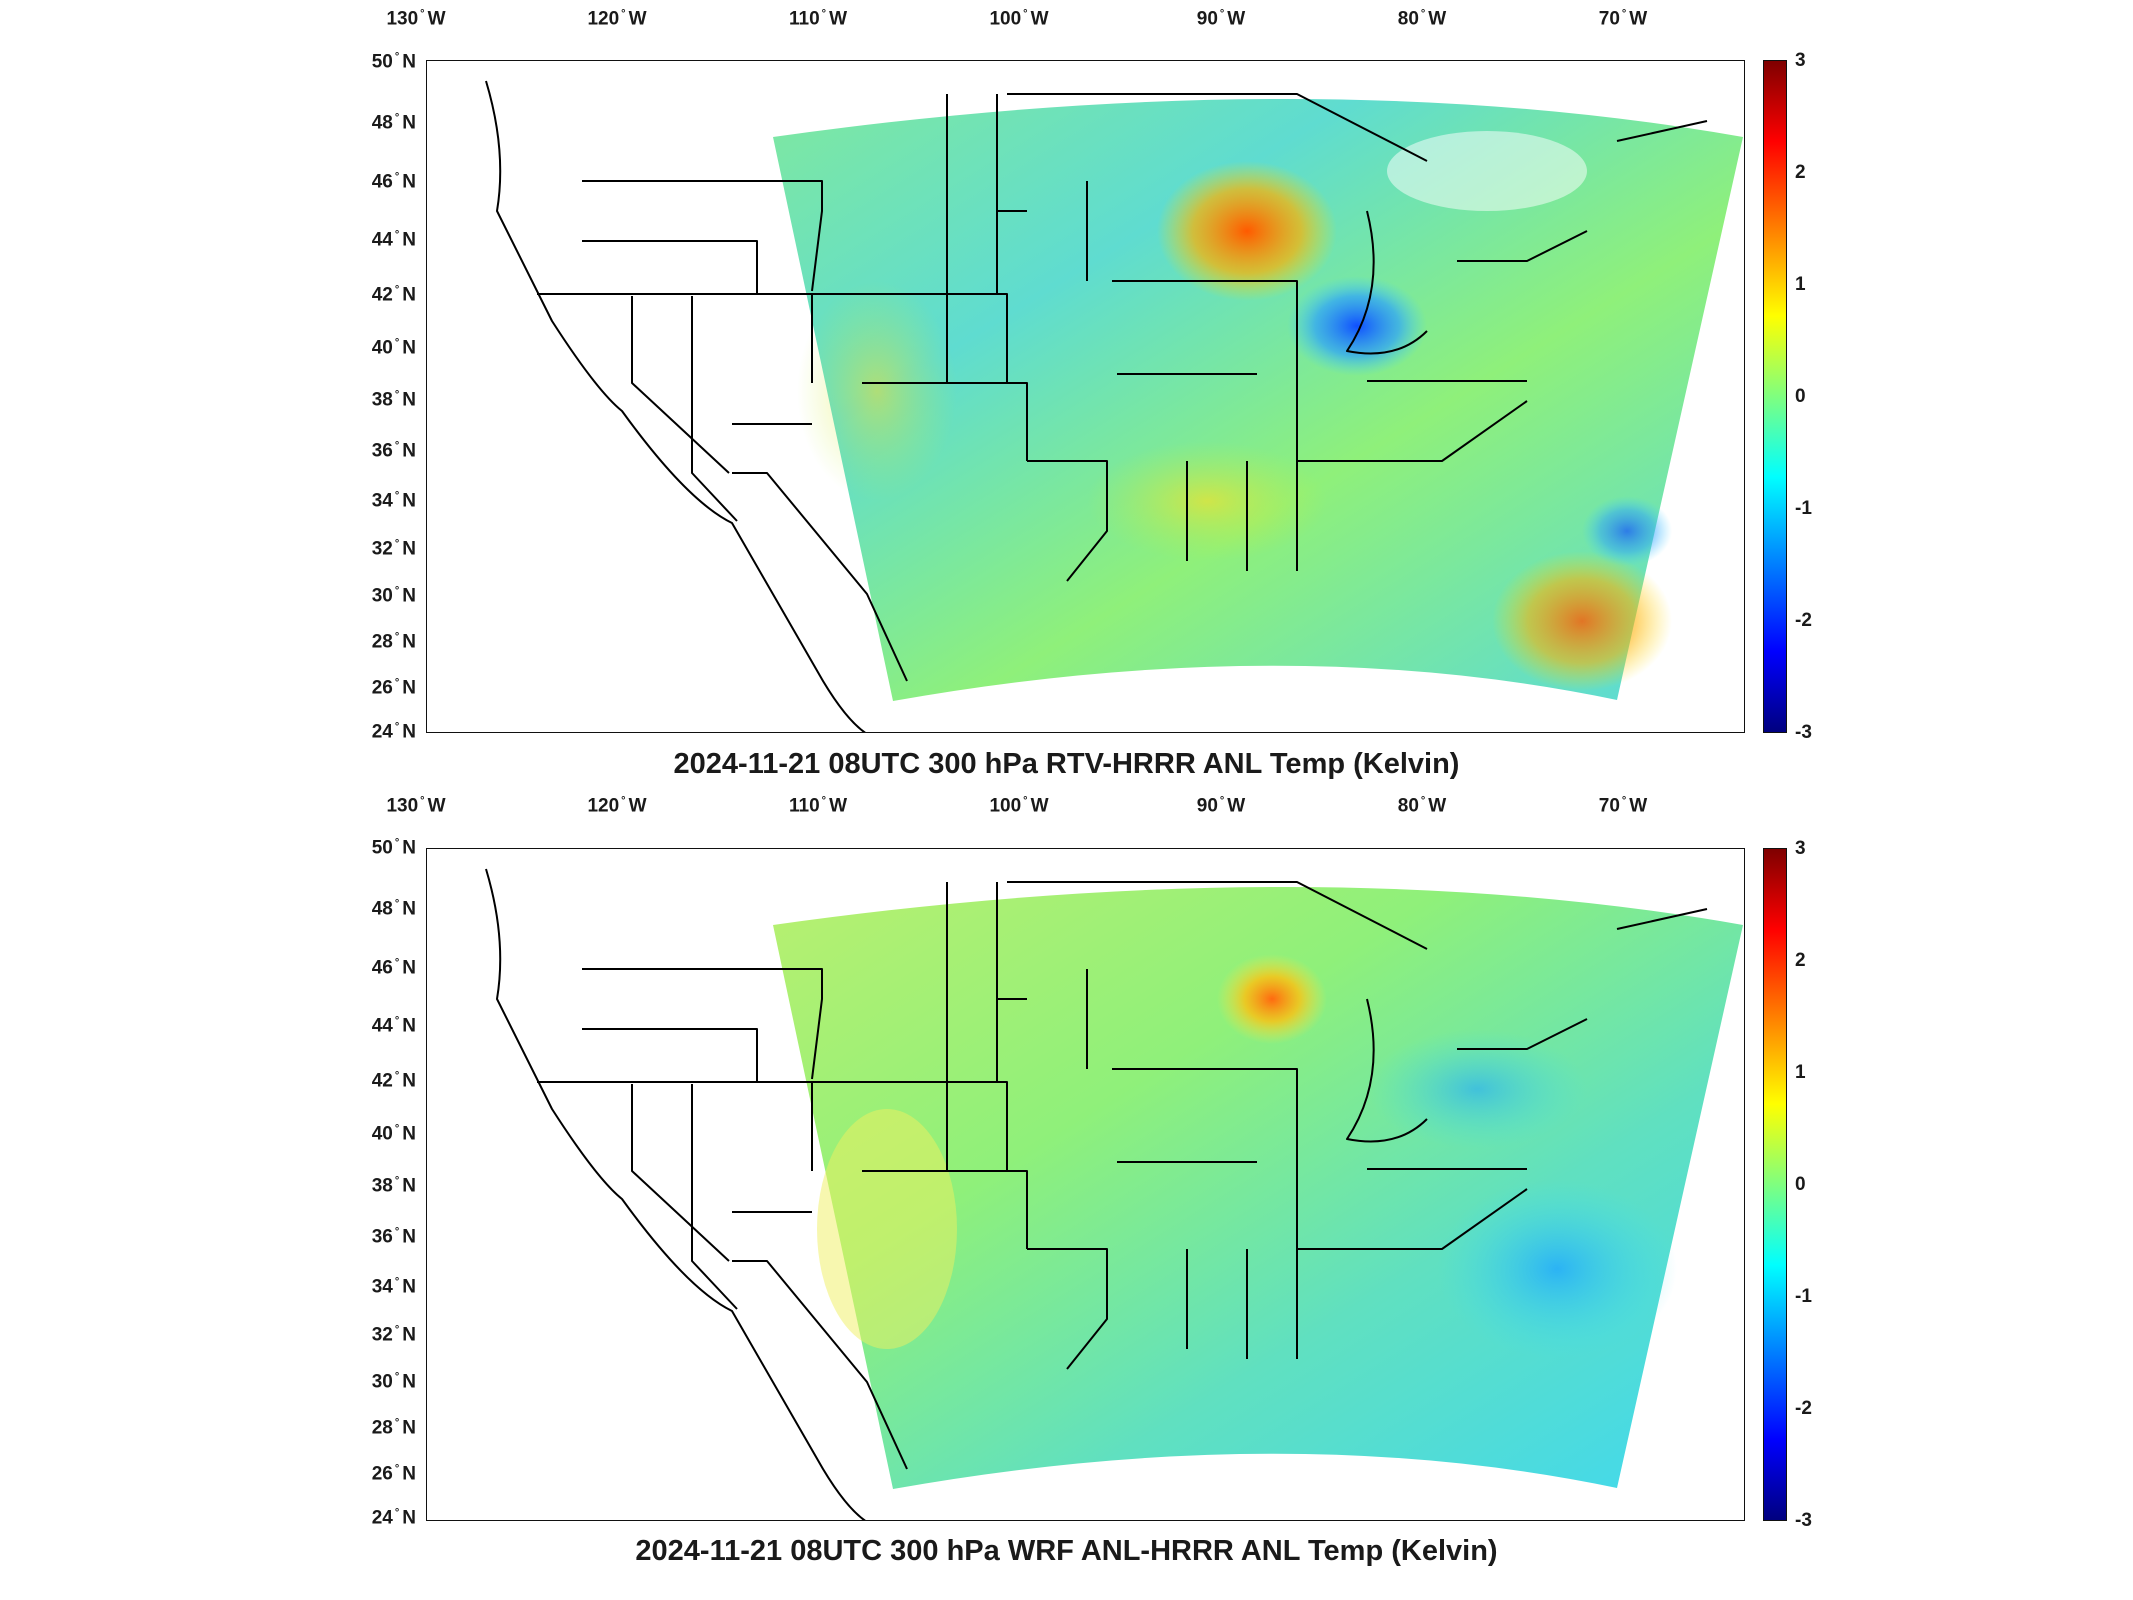 The width and height of the screenshot is (2133, 1600). What do you see at coordinates (1487, 171) in the screenshot?
I see `missing-data` at bounding box center [1487, 171].